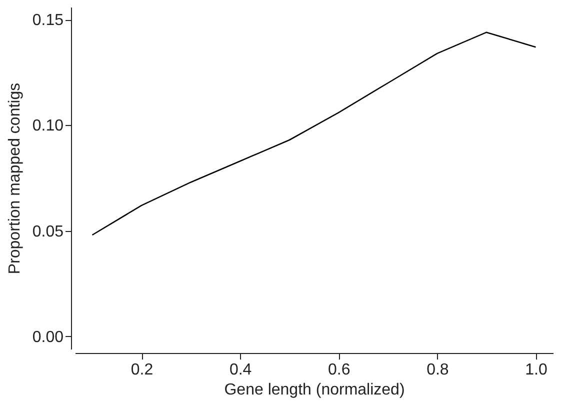  I want to click on y-tick-label: 0.15, so click(48, 21).